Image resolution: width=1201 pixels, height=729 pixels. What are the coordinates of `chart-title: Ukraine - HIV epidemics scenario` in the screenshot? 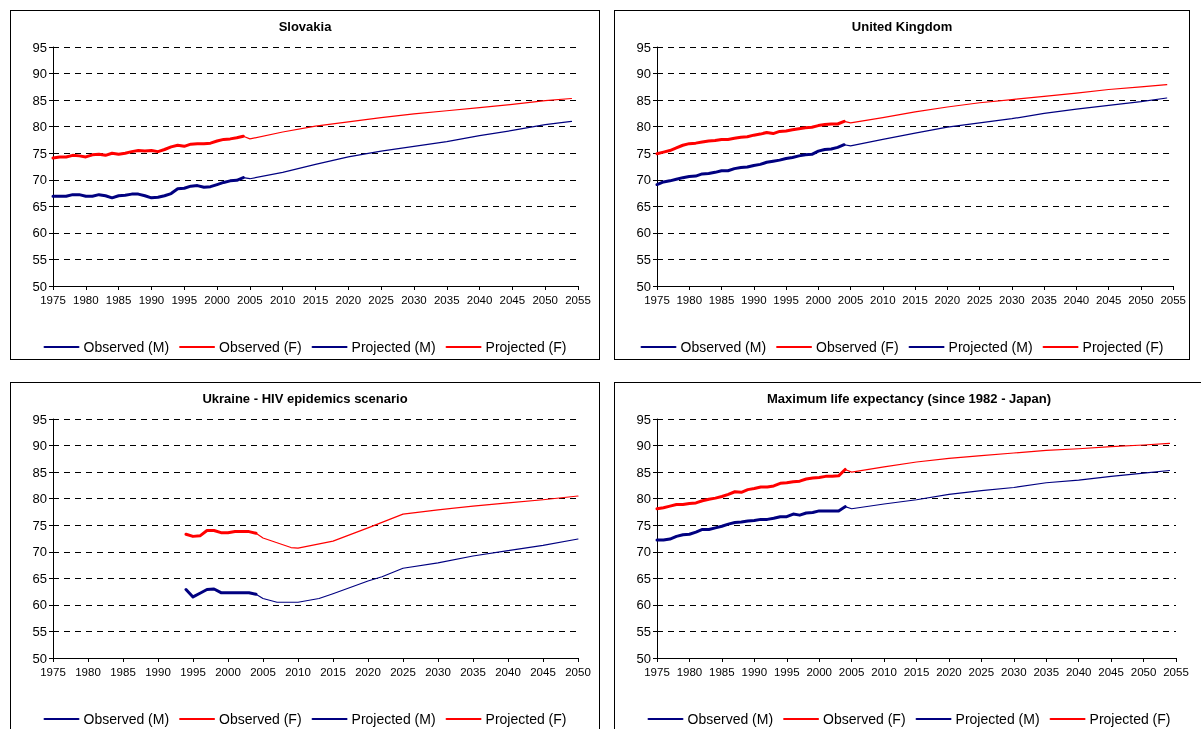 It's located at (305, 398).